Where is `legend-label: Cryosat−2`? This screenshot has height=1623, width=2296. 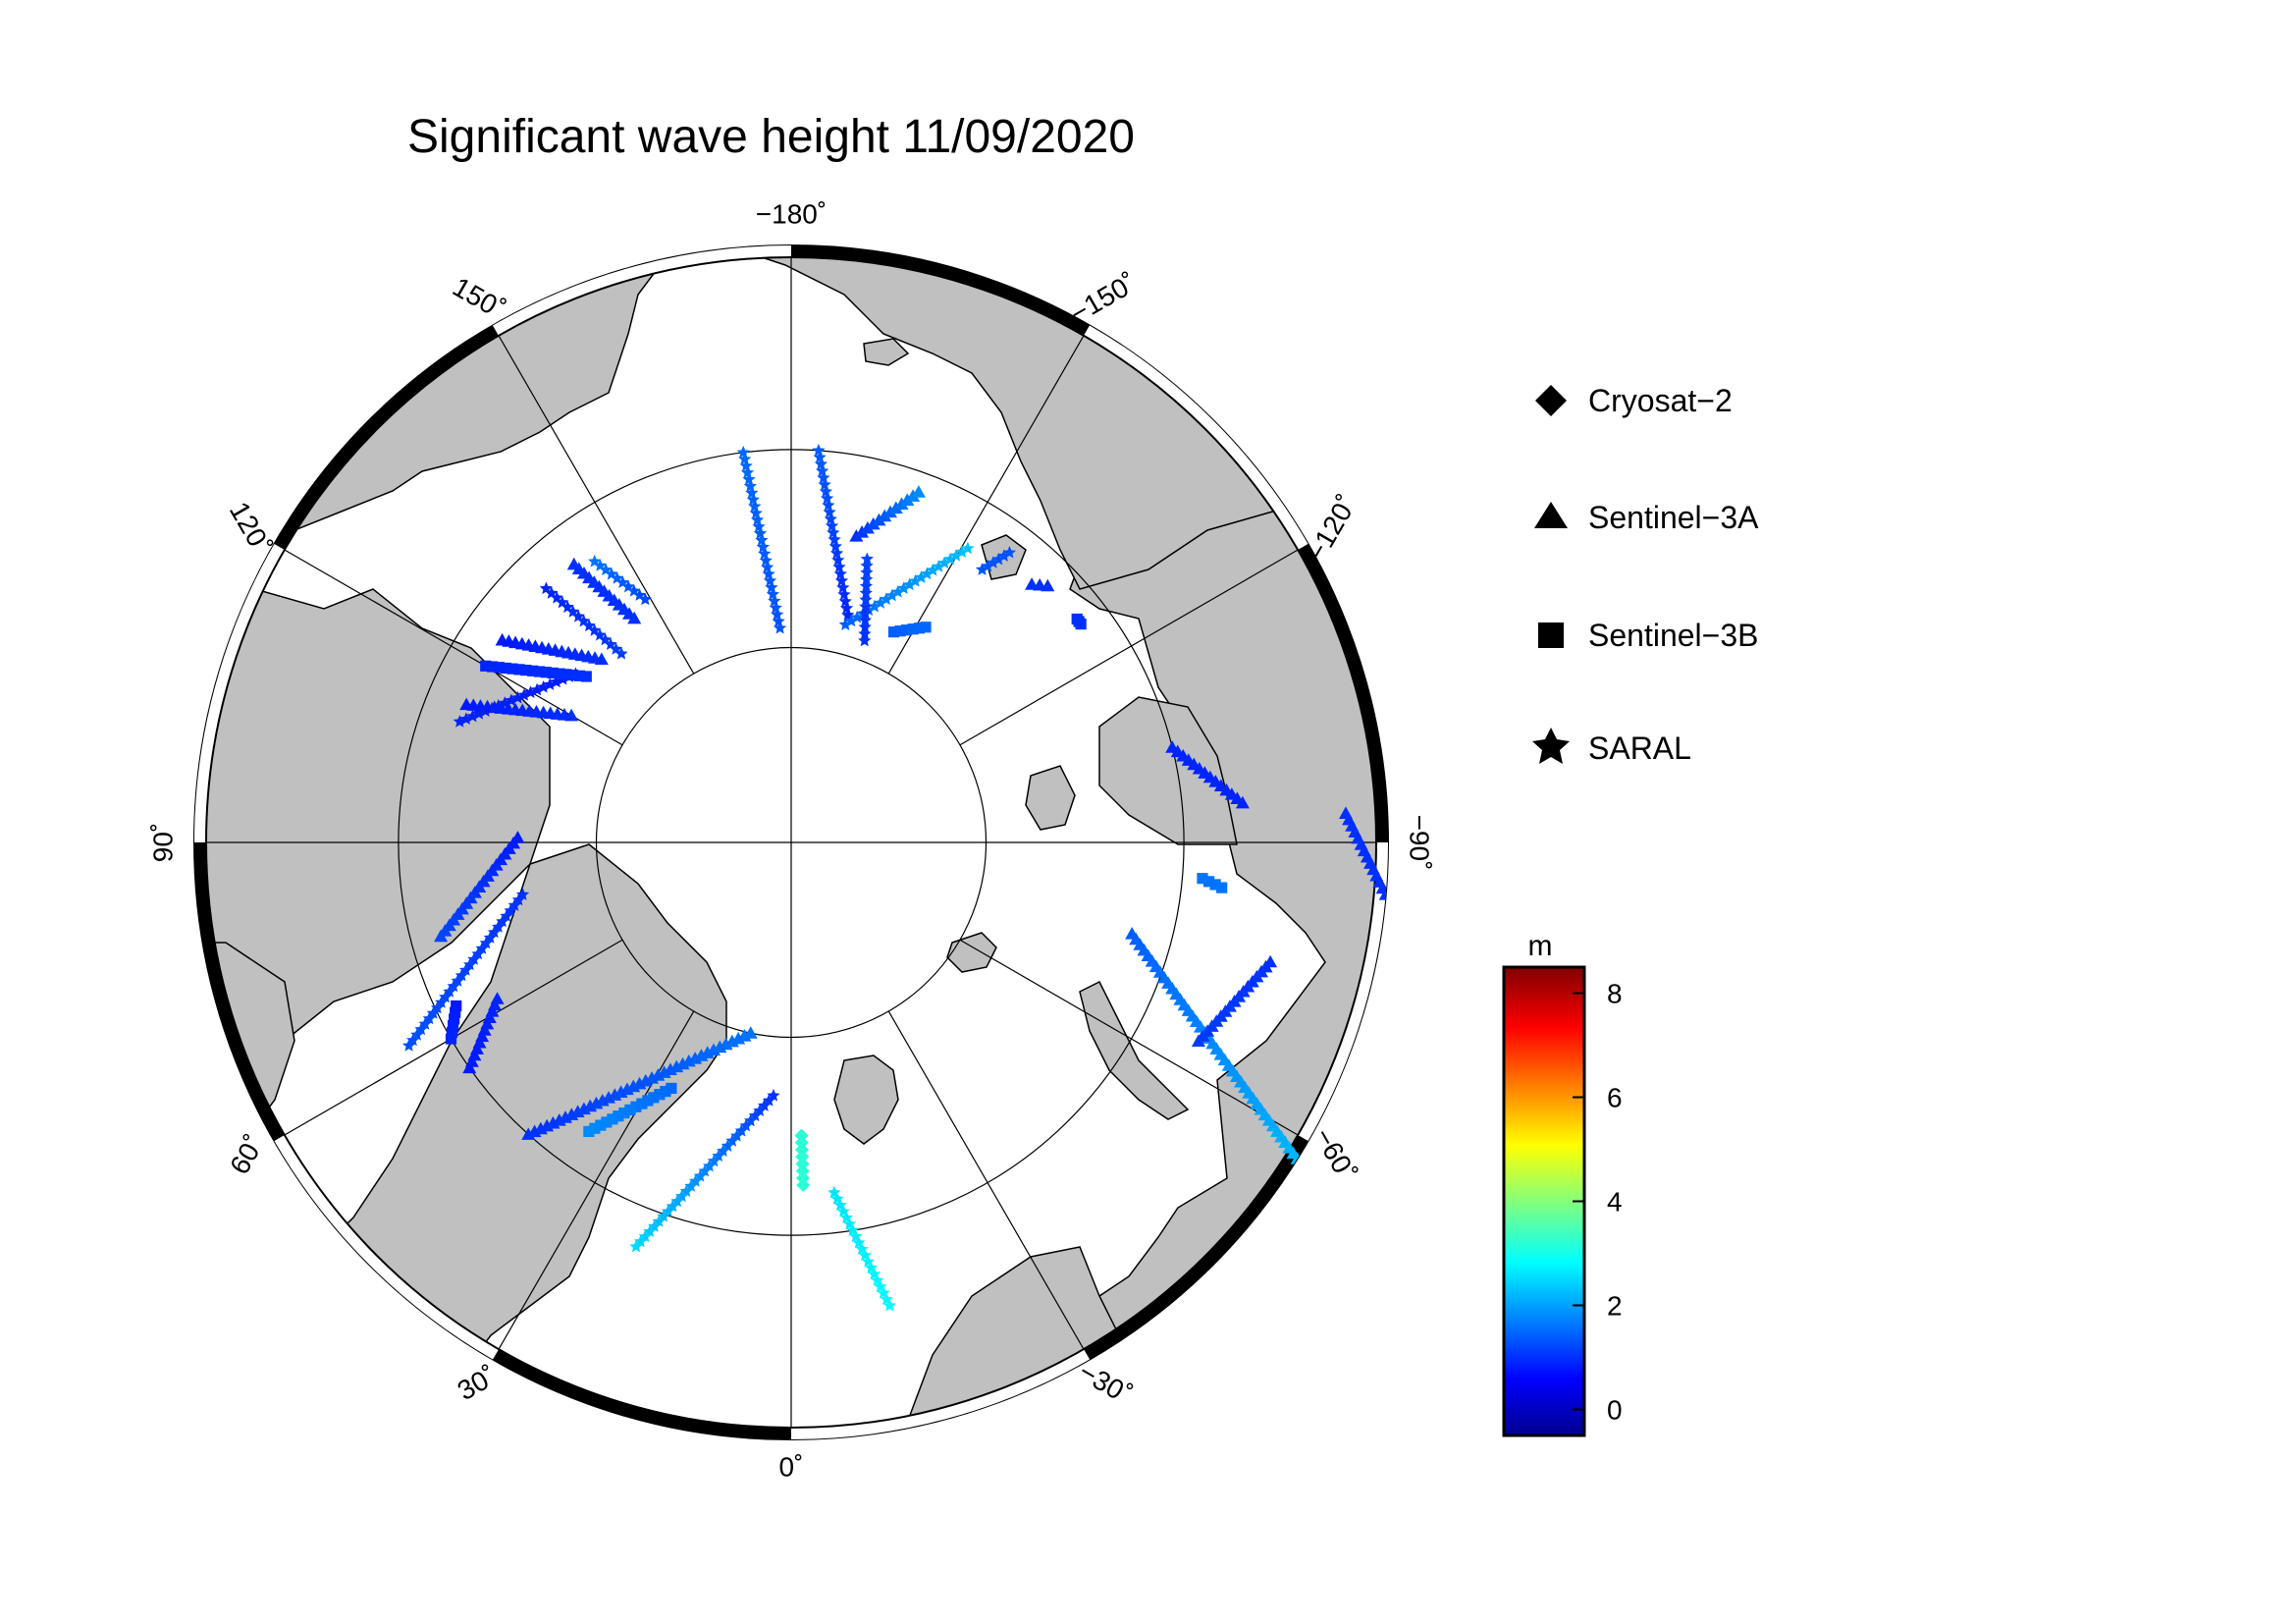
legend-label: Cryosat−2 is located at coordinates (1660, 401).